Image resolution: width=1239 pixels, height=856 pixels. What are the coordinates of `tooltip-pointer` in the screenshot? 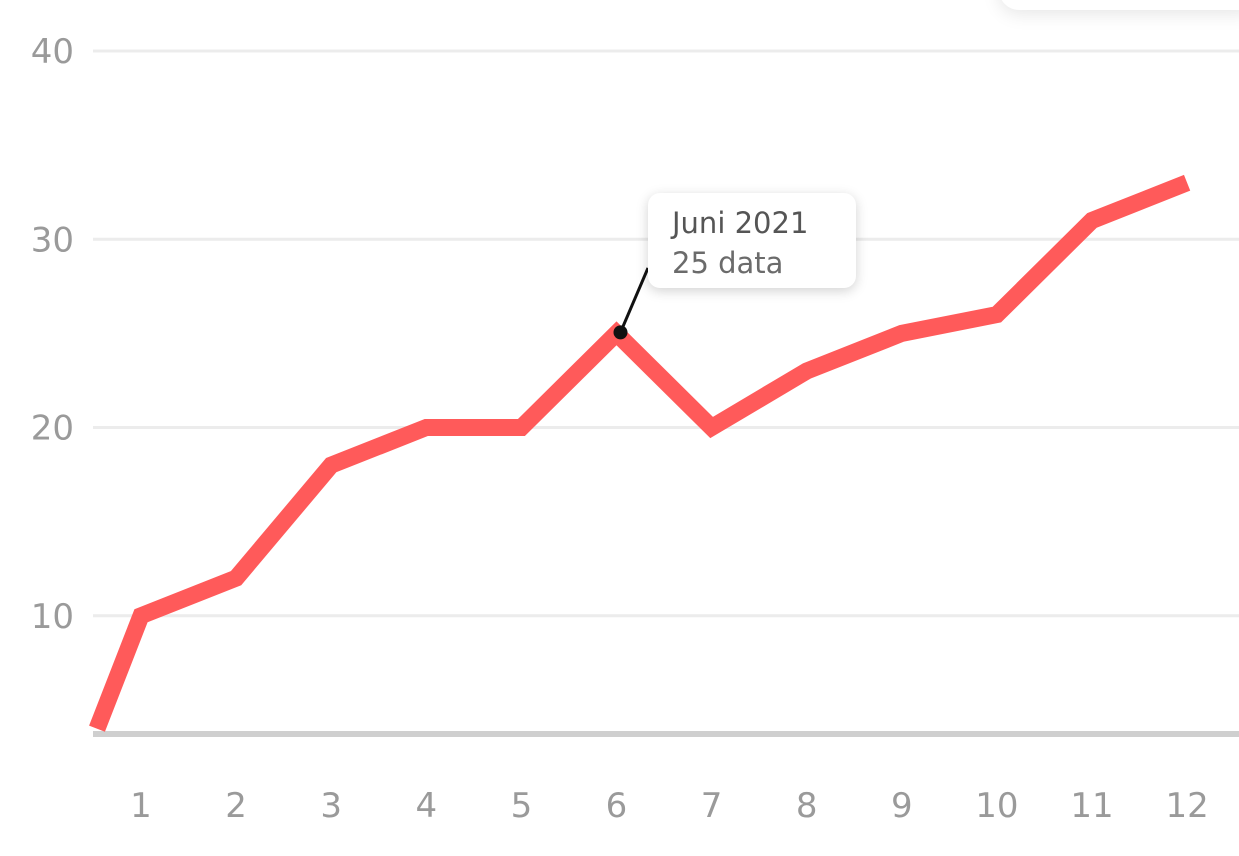 It's located at (631, 303).